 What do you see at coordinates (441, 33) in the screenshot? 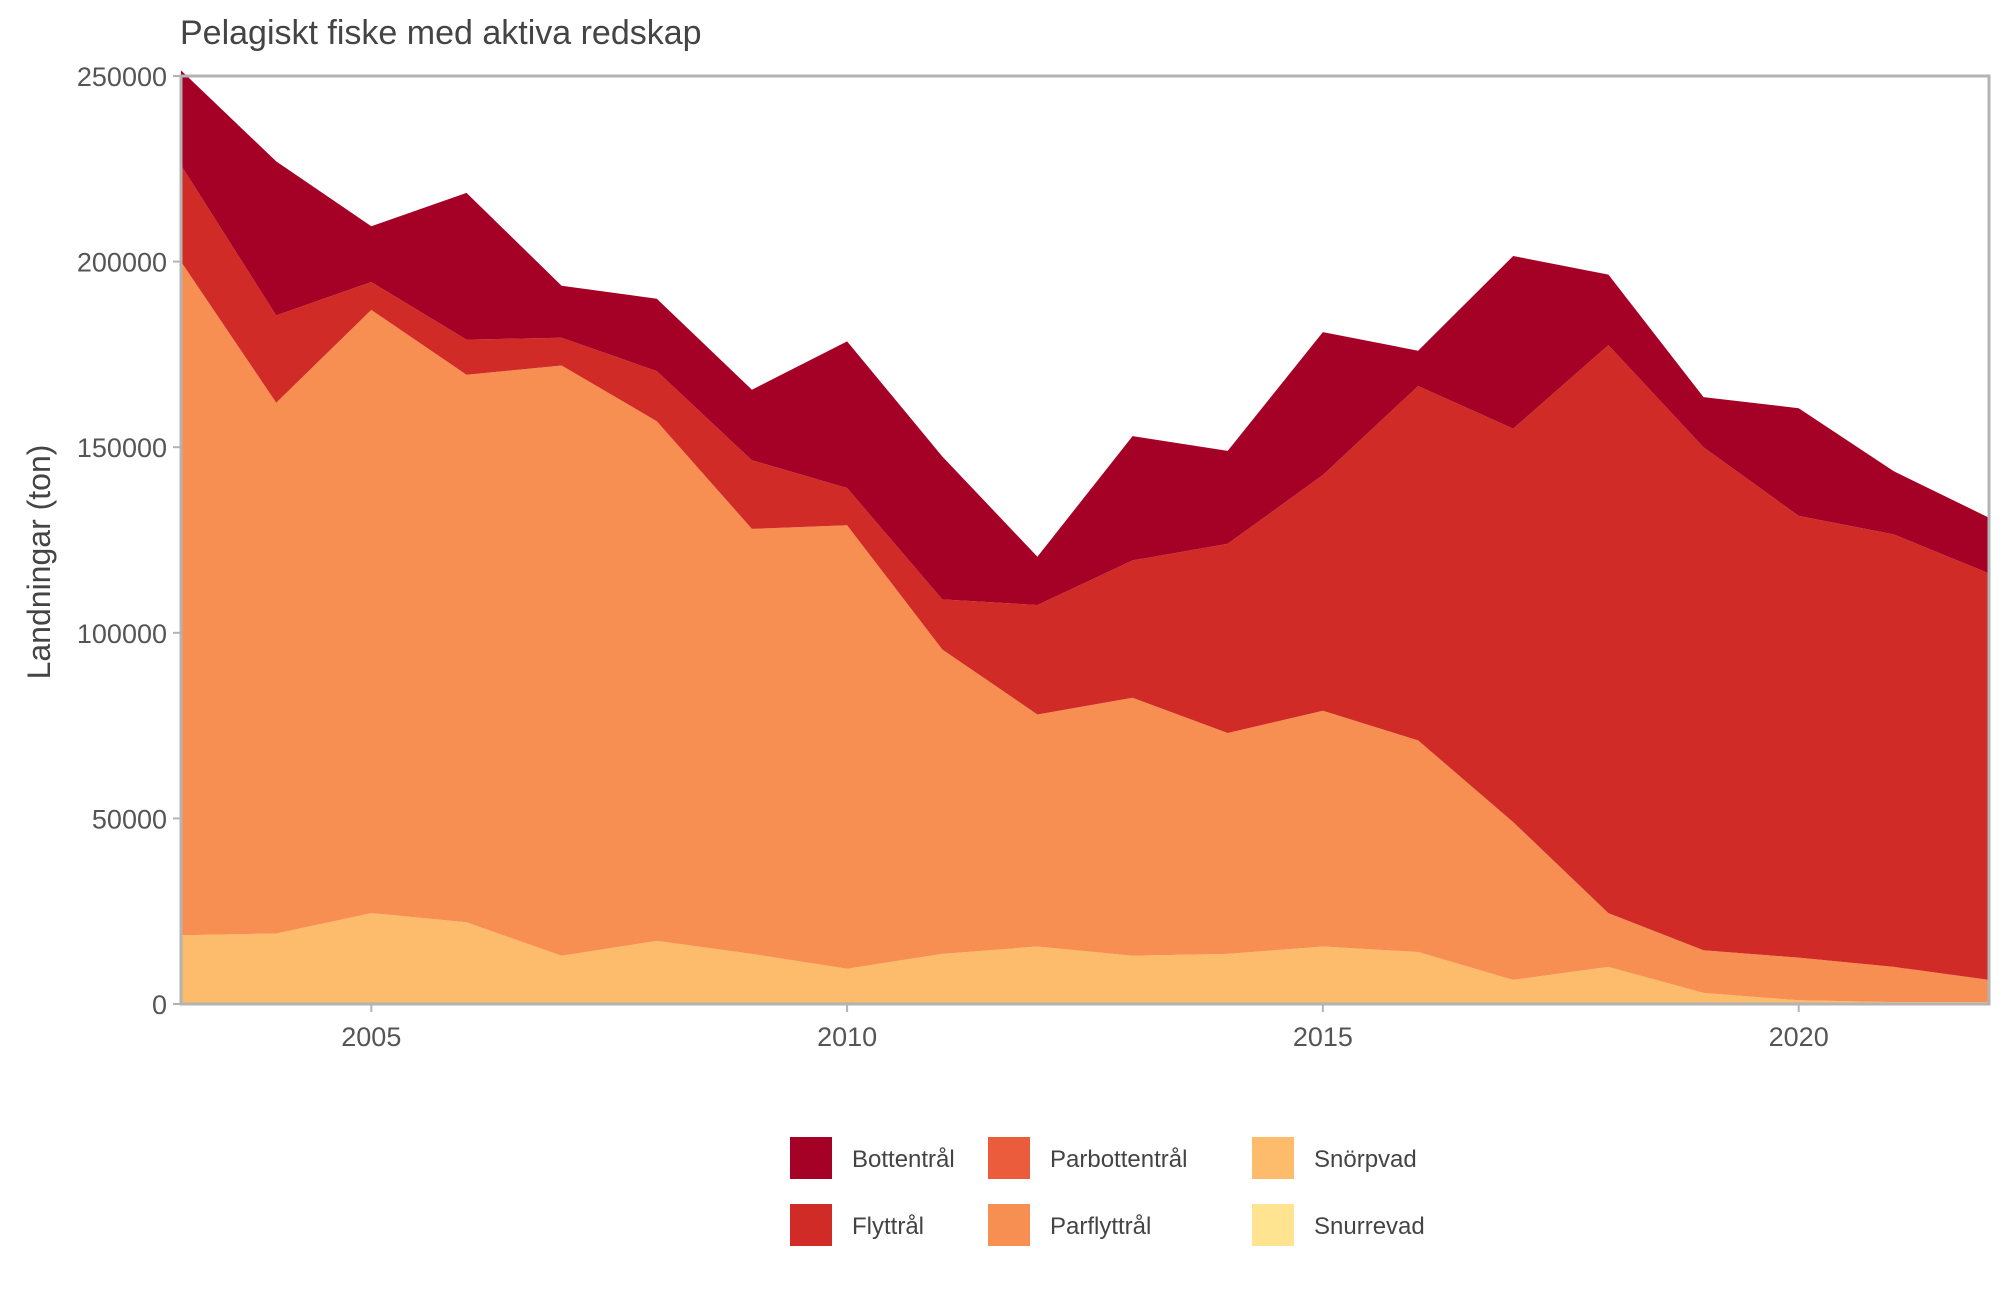
I see `chart-title: Pelagiskt fiske med aktiva redskap` at bounding box center [441, 33].